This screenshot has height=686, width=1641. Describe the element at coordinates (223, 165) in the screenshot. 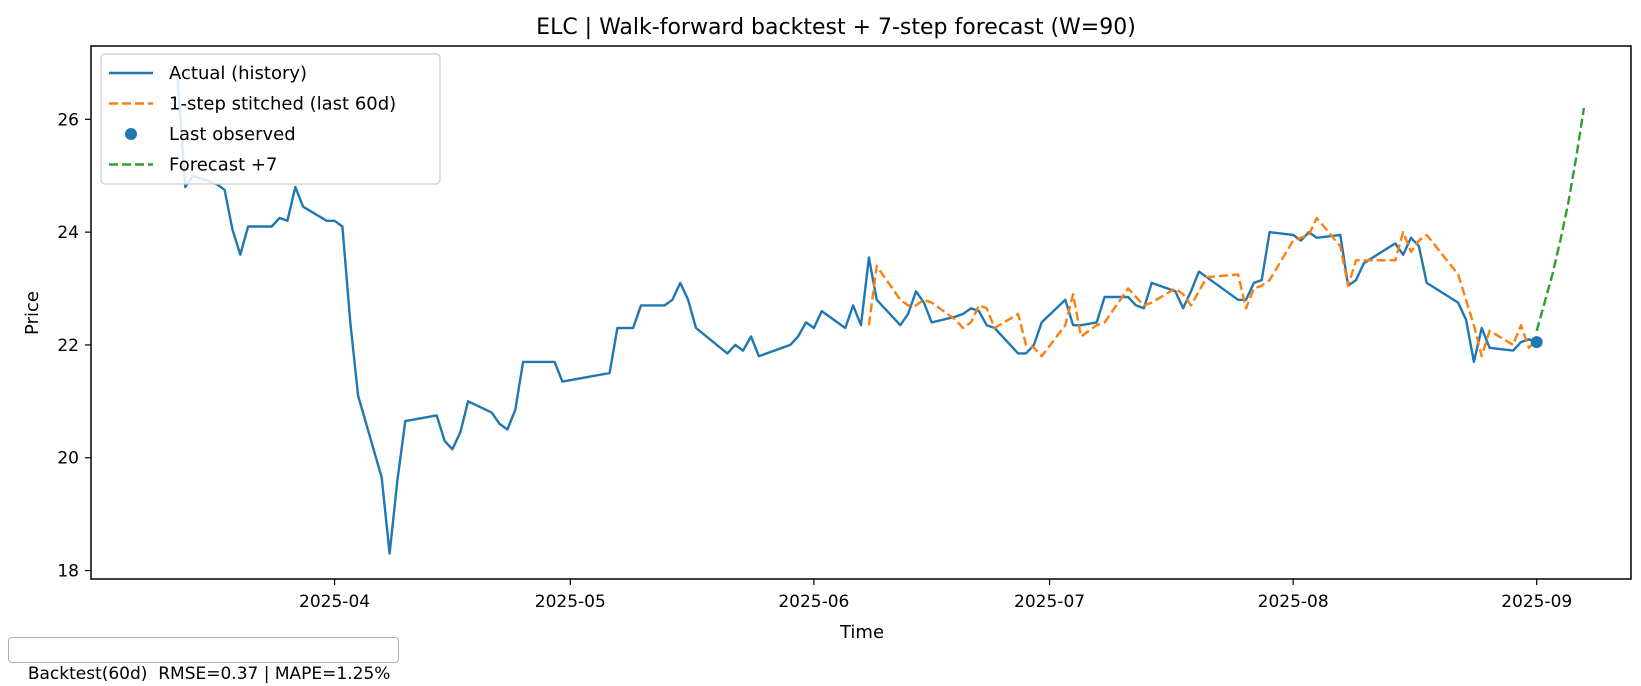

I see `legend-label: Forecast +7` at that location.